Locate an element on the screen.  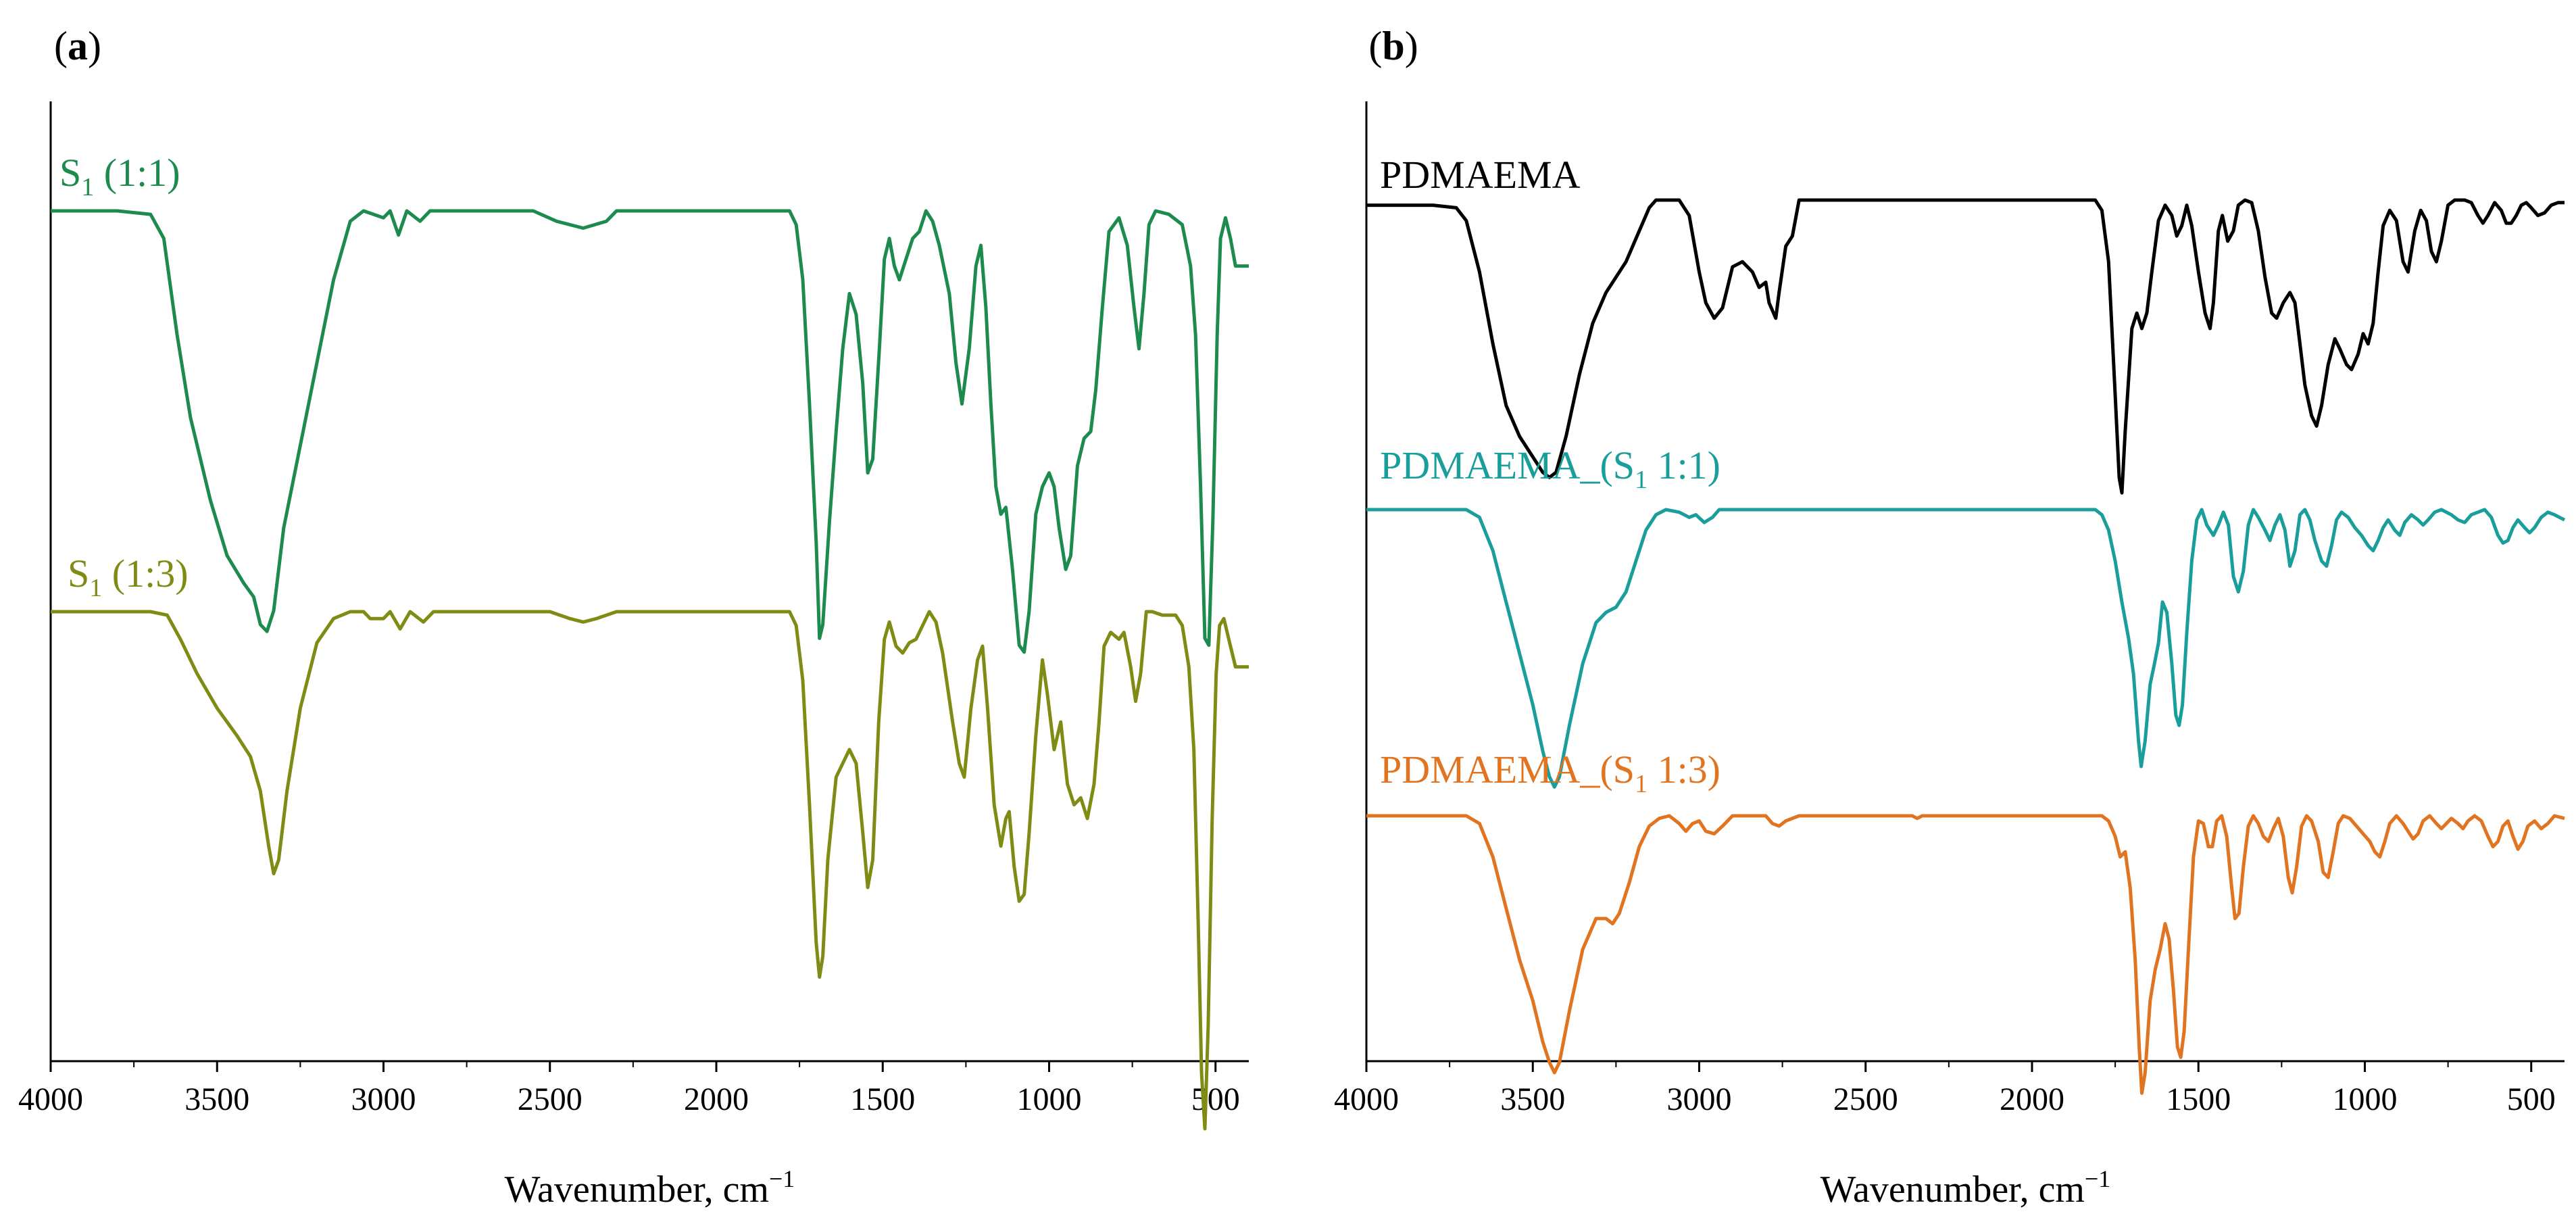
series-label: PDMAEMA_(S1 1:1) is located at coordinates (1550, 468).